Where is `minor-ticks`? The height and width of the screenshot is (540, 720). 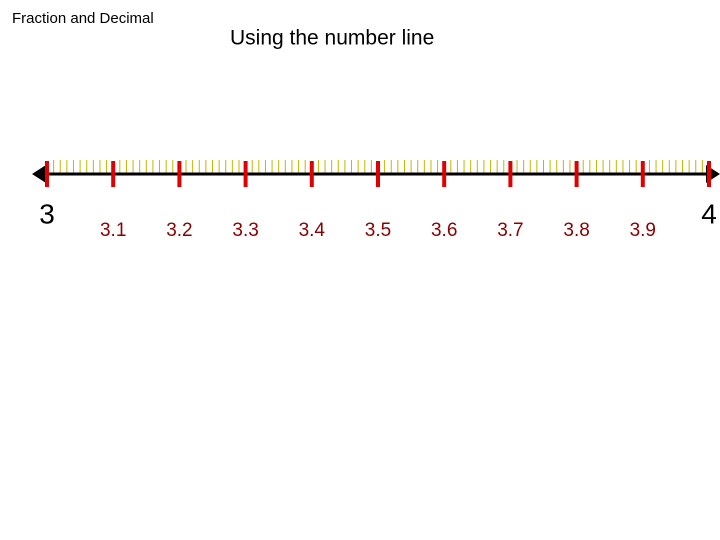 minor-ticks is located at coordinates (378, 166).